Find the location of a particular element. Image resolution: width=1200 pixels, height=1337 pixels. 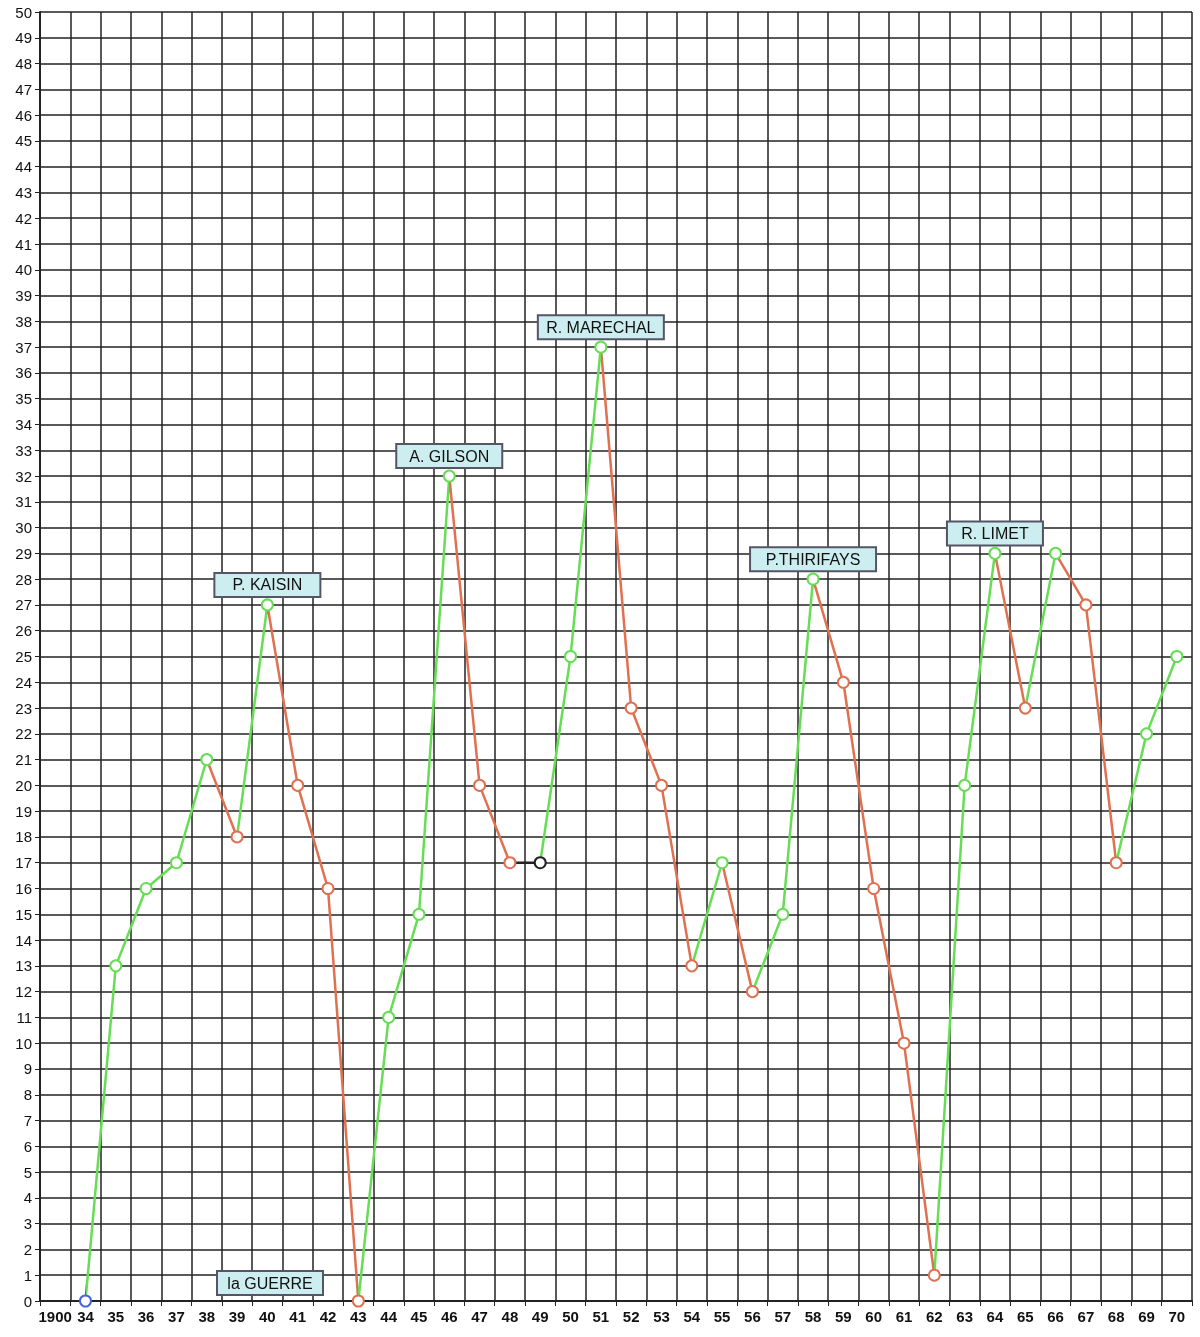

y-tick-label: 20 is located at coordinates (23, 785).